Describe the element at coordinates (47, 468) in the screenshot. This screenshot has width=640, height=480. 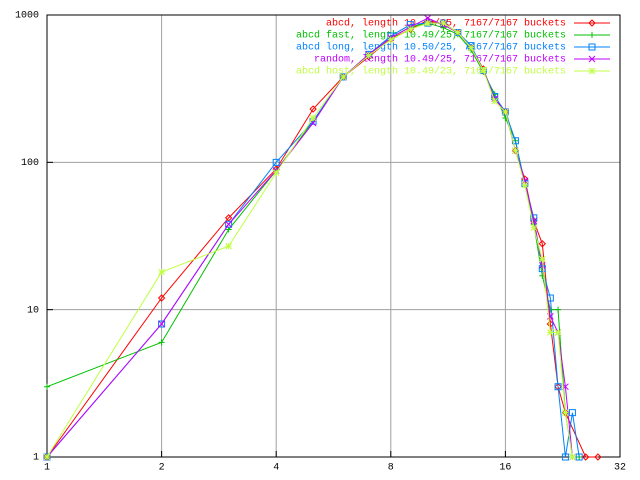
I see `x-tick-label: 1` at that location.